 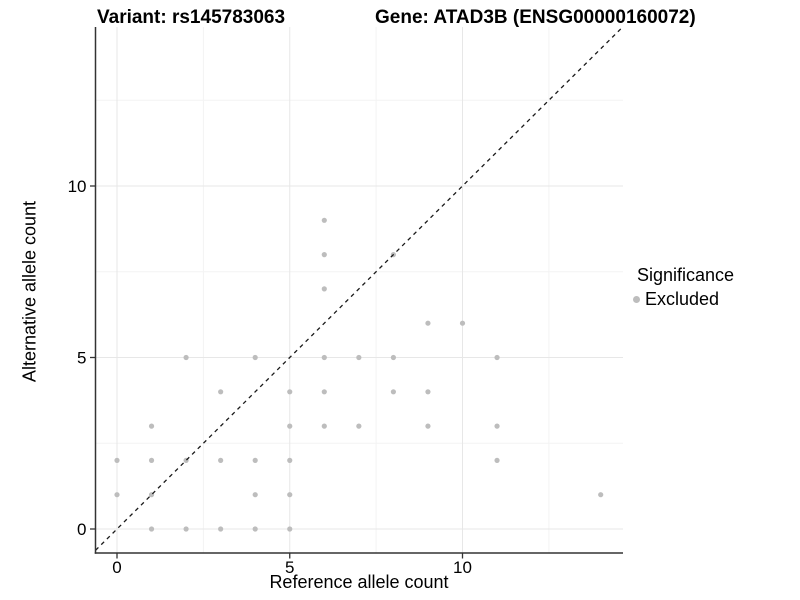 What do you see at coordinates (682, 287) in the screenshot?
I see `legend: Significance Excluded` at bounding box center [682, 287].